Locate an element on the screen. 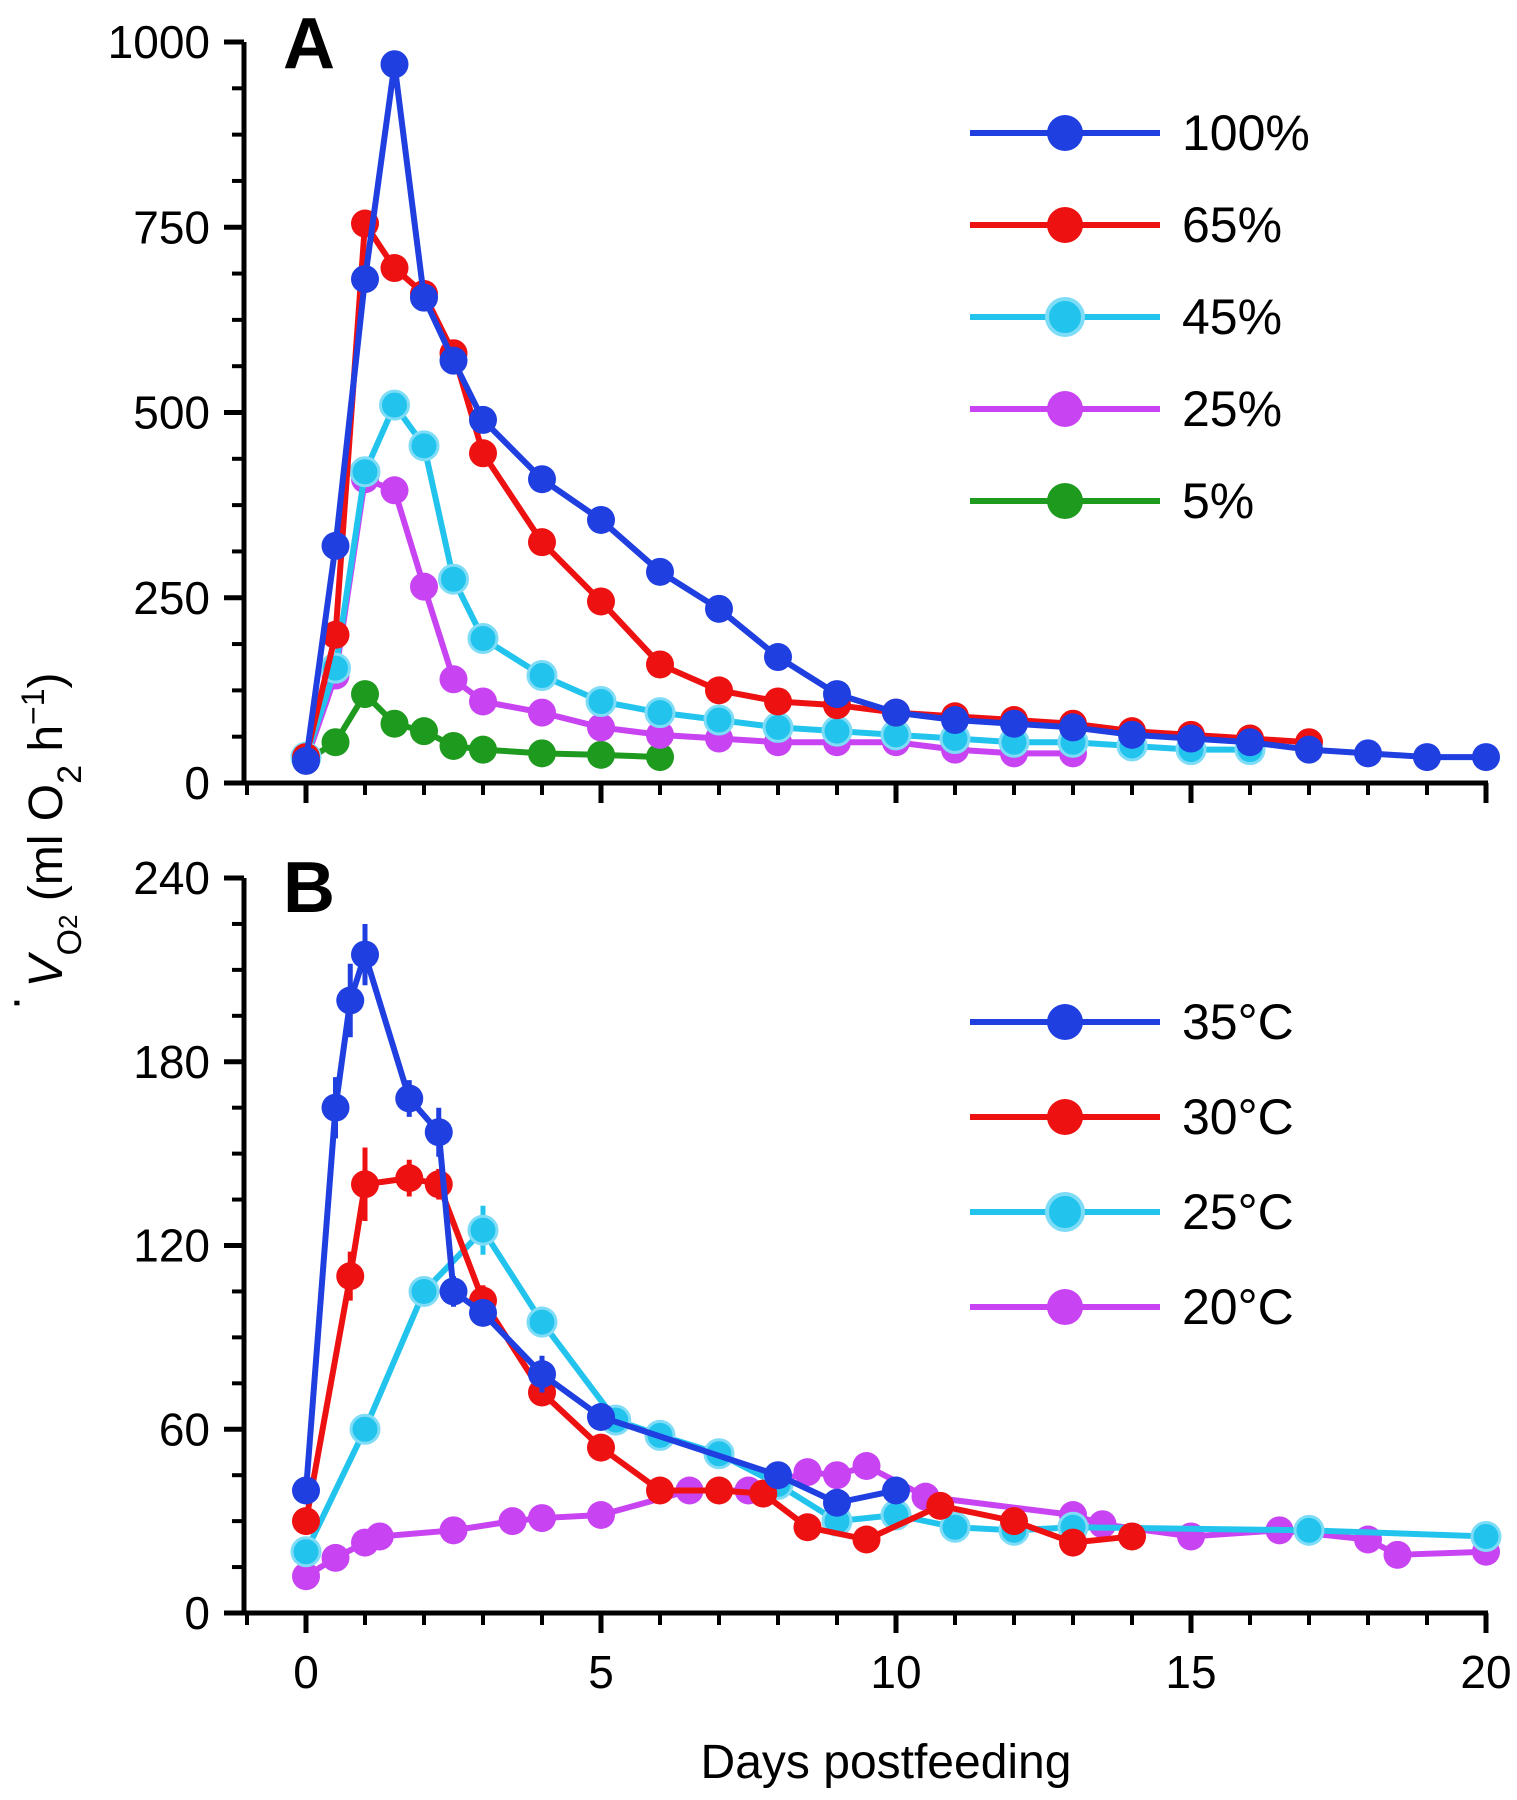 The image size is (1517, 1800). y-axis-title-v: V is located at coordinates (46, 970).